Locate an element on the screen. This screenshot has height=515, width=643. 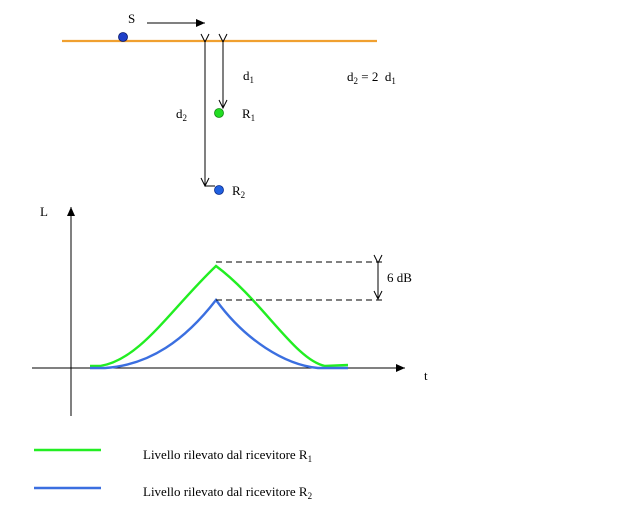
receiver-r2-label: R2 is located at coordinates (238, 191).